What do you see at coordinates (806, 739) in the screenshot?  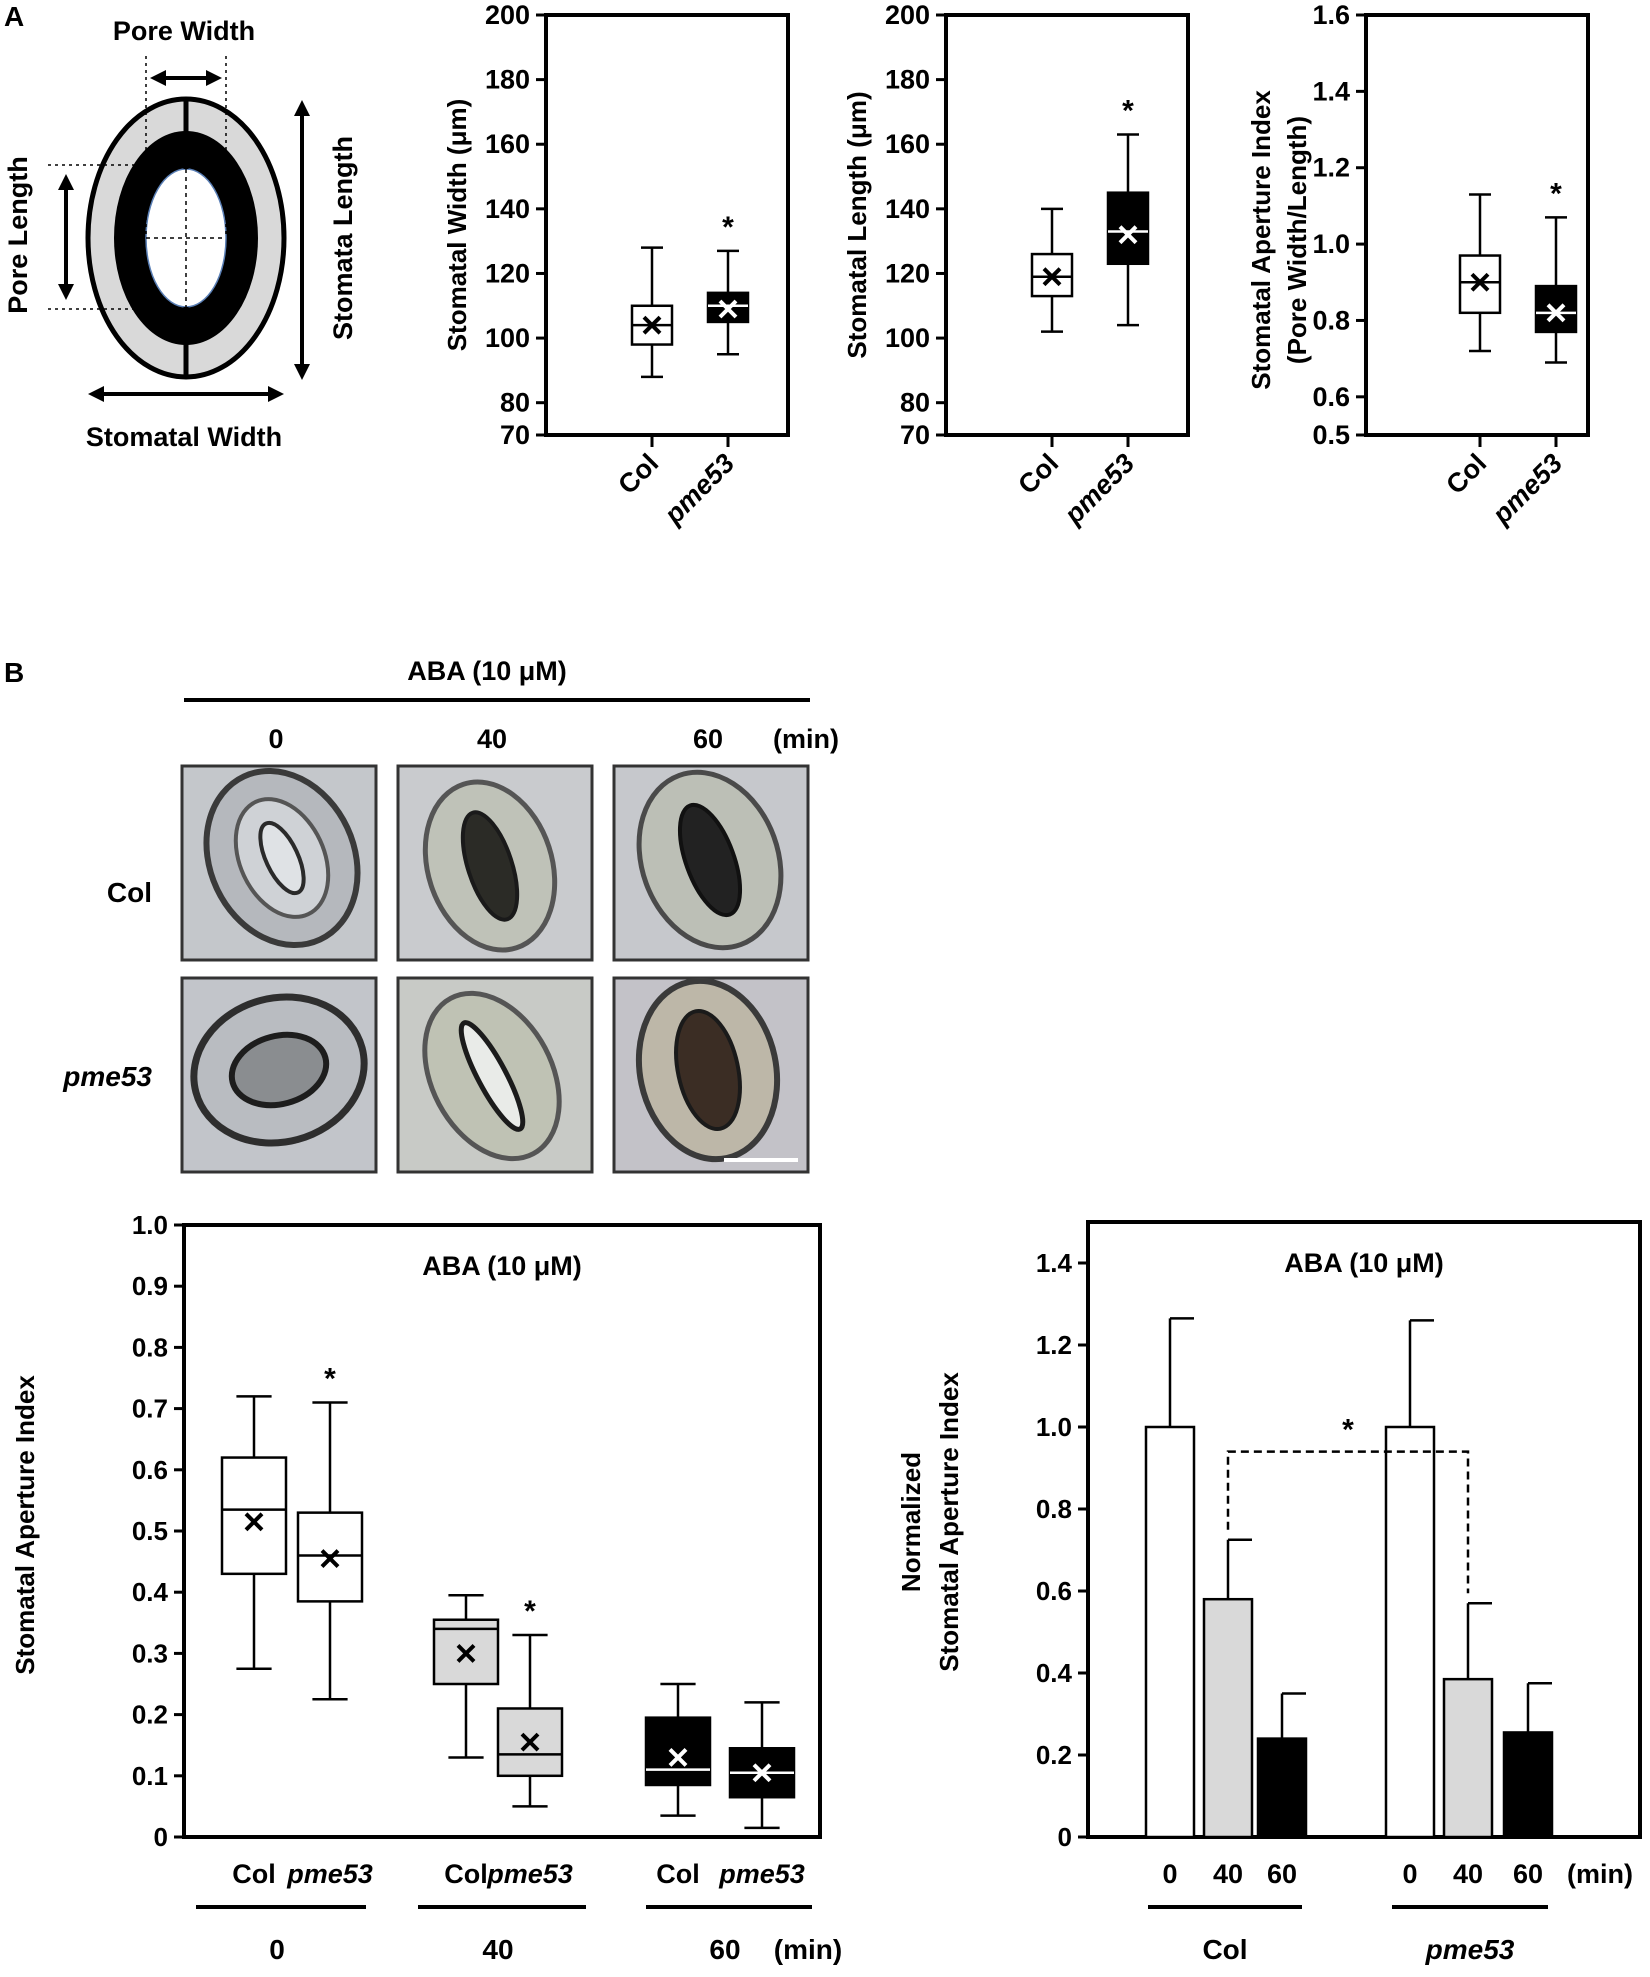 I see `time-unit-label: (min)` at bounding box center [806, 739].